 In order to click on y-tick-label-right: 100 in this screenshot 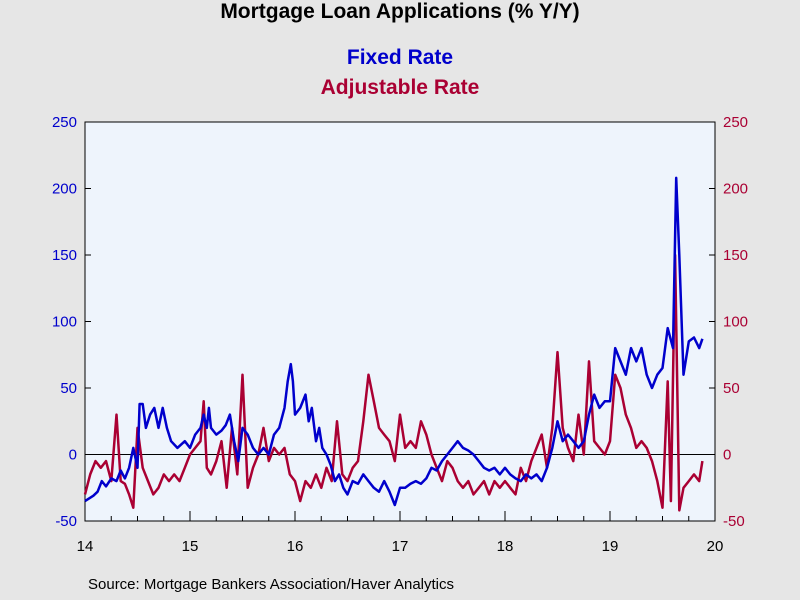, I will do `click(735, 322)`.